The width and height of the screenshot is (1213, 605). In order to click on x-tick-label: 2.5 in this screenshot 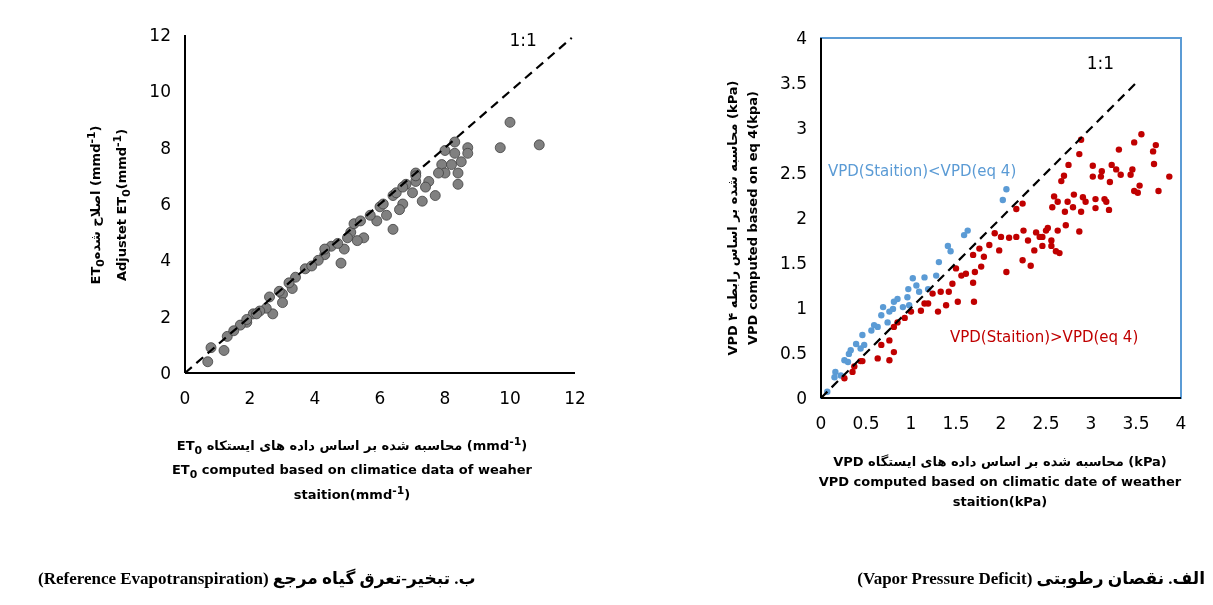, I will do `click(1046, 423)`.